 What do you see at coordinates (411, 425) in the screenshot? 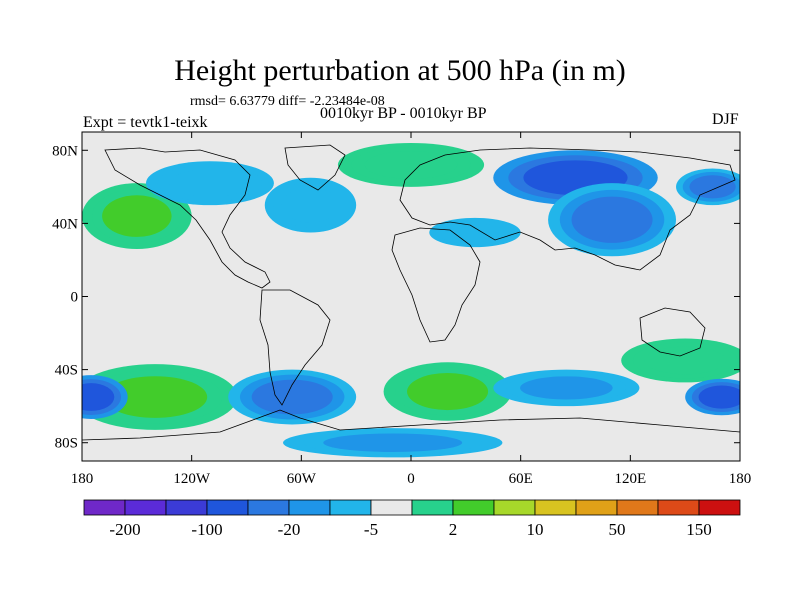
I see `coastline-antarctica` at bounding box center [411, 425].